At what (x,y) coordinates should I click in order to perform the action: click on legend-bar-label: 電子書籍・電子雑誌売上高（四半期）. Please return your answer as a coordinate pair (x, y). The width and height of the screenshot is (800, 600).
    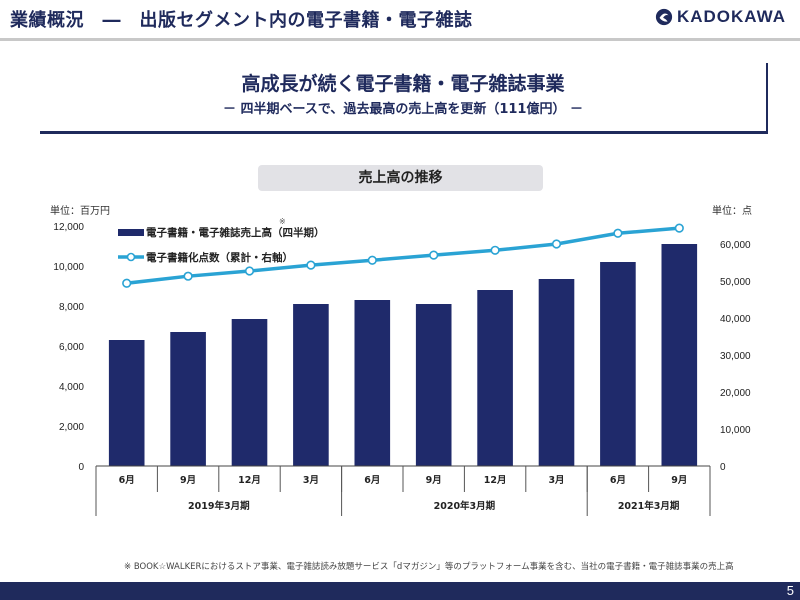
    Looking at the image, I should click on (235, 232).